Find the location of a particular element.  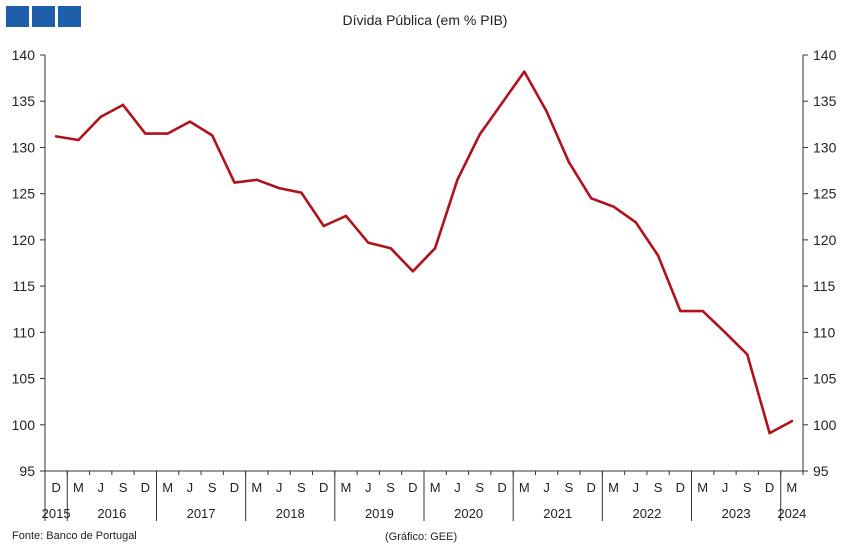

y-tick-label-left: 125 is located at coordinates (24, 194).